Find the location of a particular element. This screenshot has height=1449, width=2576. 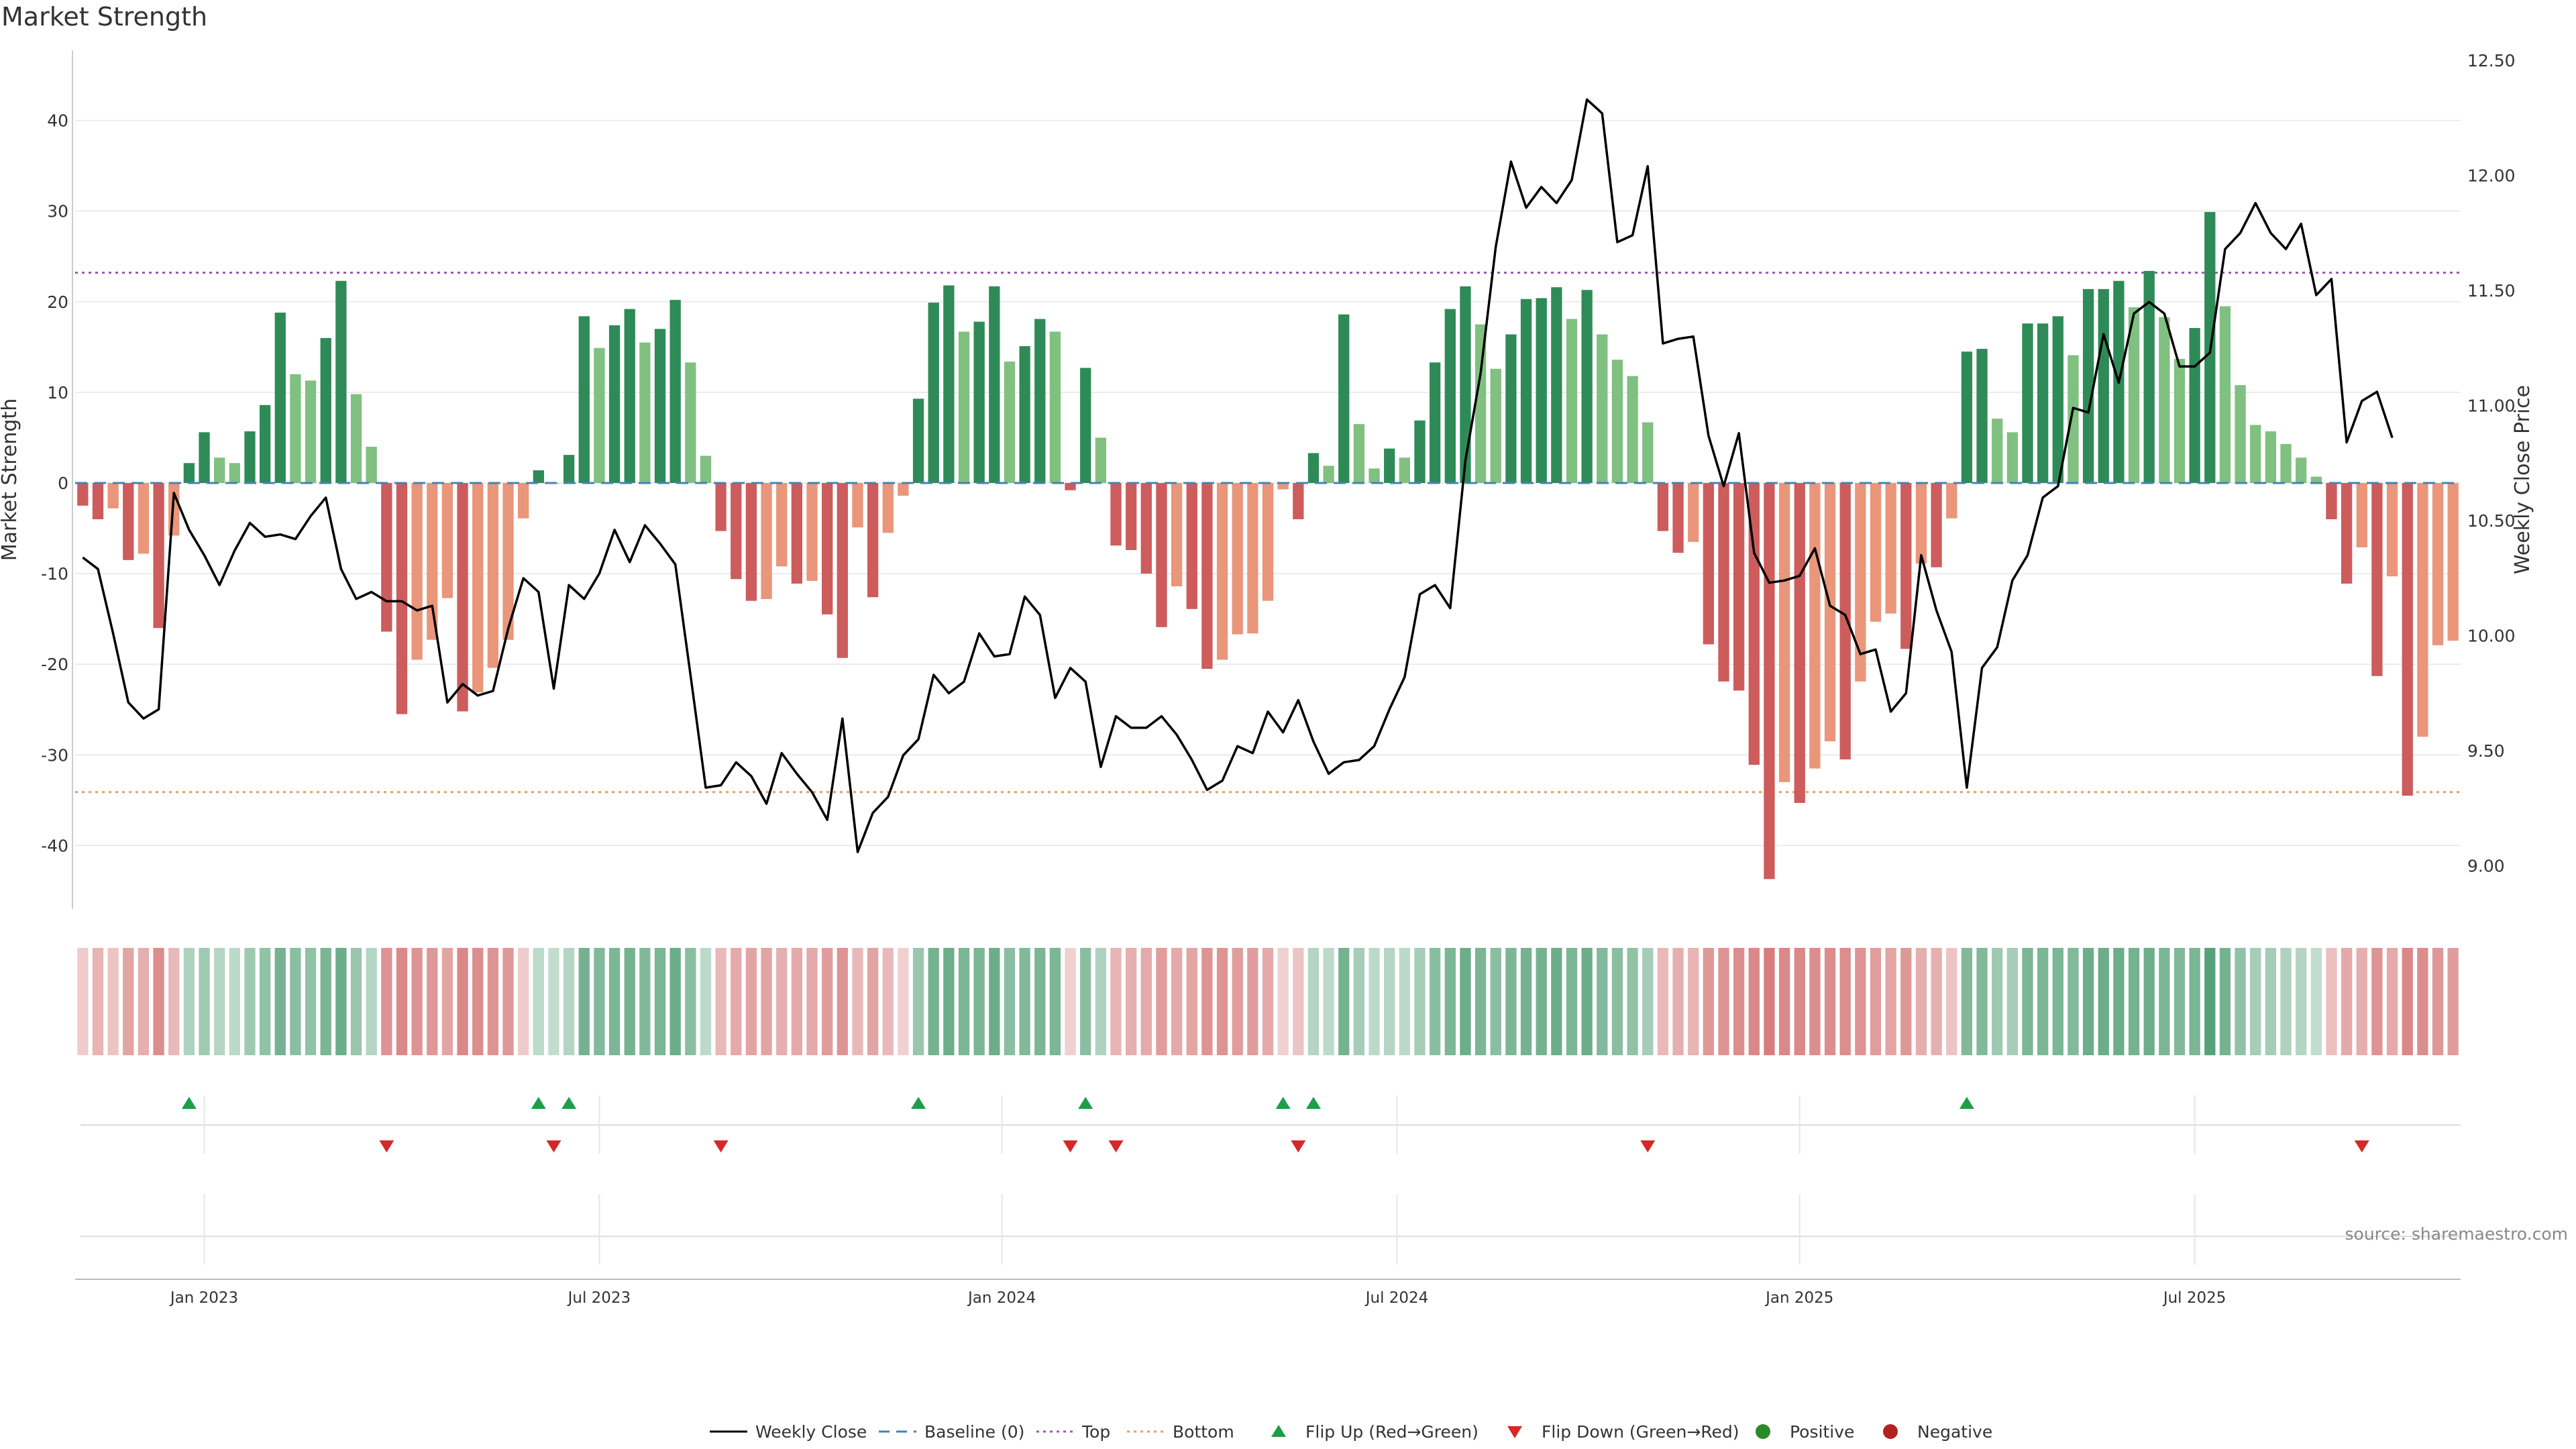

legend-item: Flip Up (Red→Green) is located at coordinates (1375, 1432).